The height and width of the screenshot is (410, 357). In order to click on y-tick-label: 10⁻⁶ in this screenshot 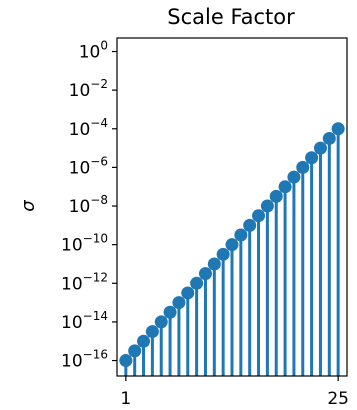, I will do `click(88, 166)`.